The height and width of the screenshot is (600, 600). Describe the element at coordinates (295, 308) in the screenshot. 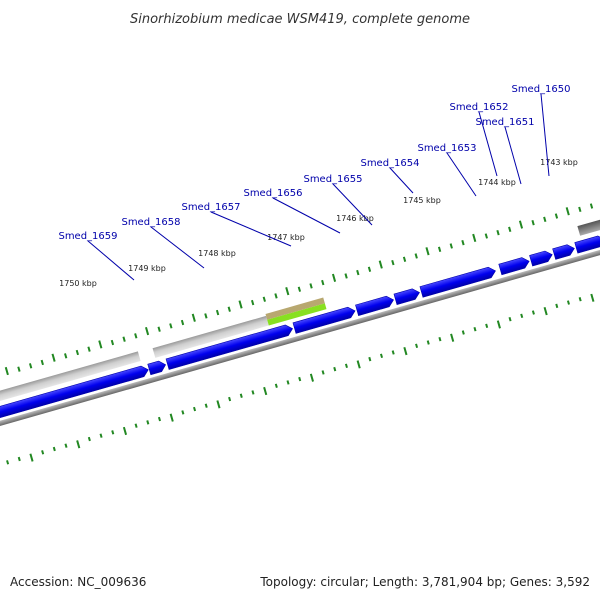

I see `highlight-feature` at that location.